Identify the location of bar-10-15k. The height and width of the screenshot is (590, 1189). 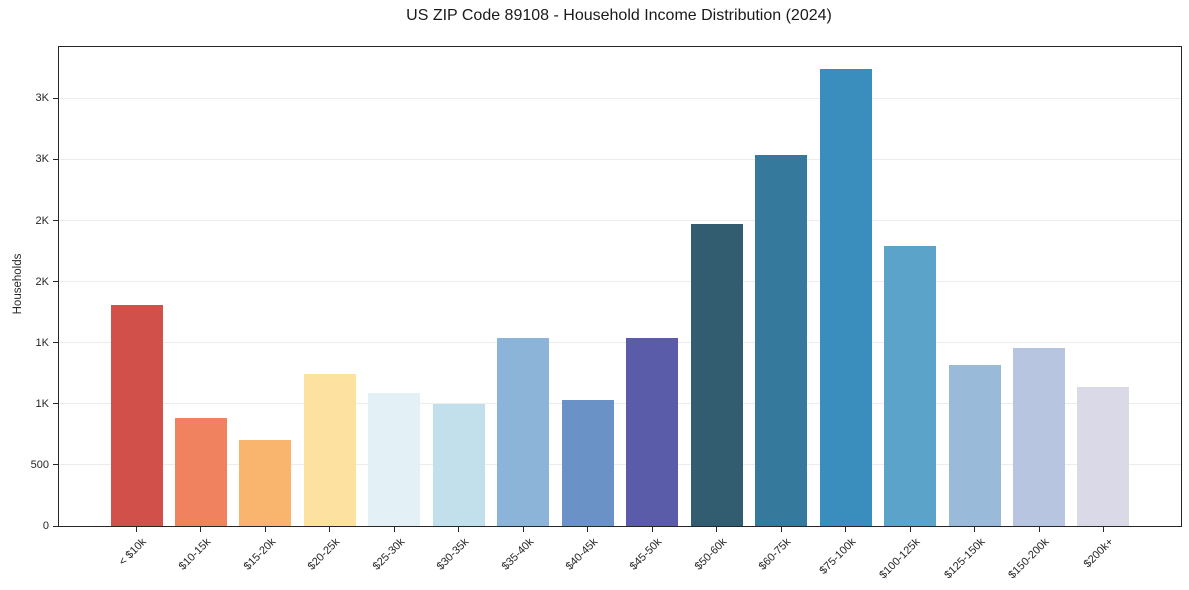
(200, 472).